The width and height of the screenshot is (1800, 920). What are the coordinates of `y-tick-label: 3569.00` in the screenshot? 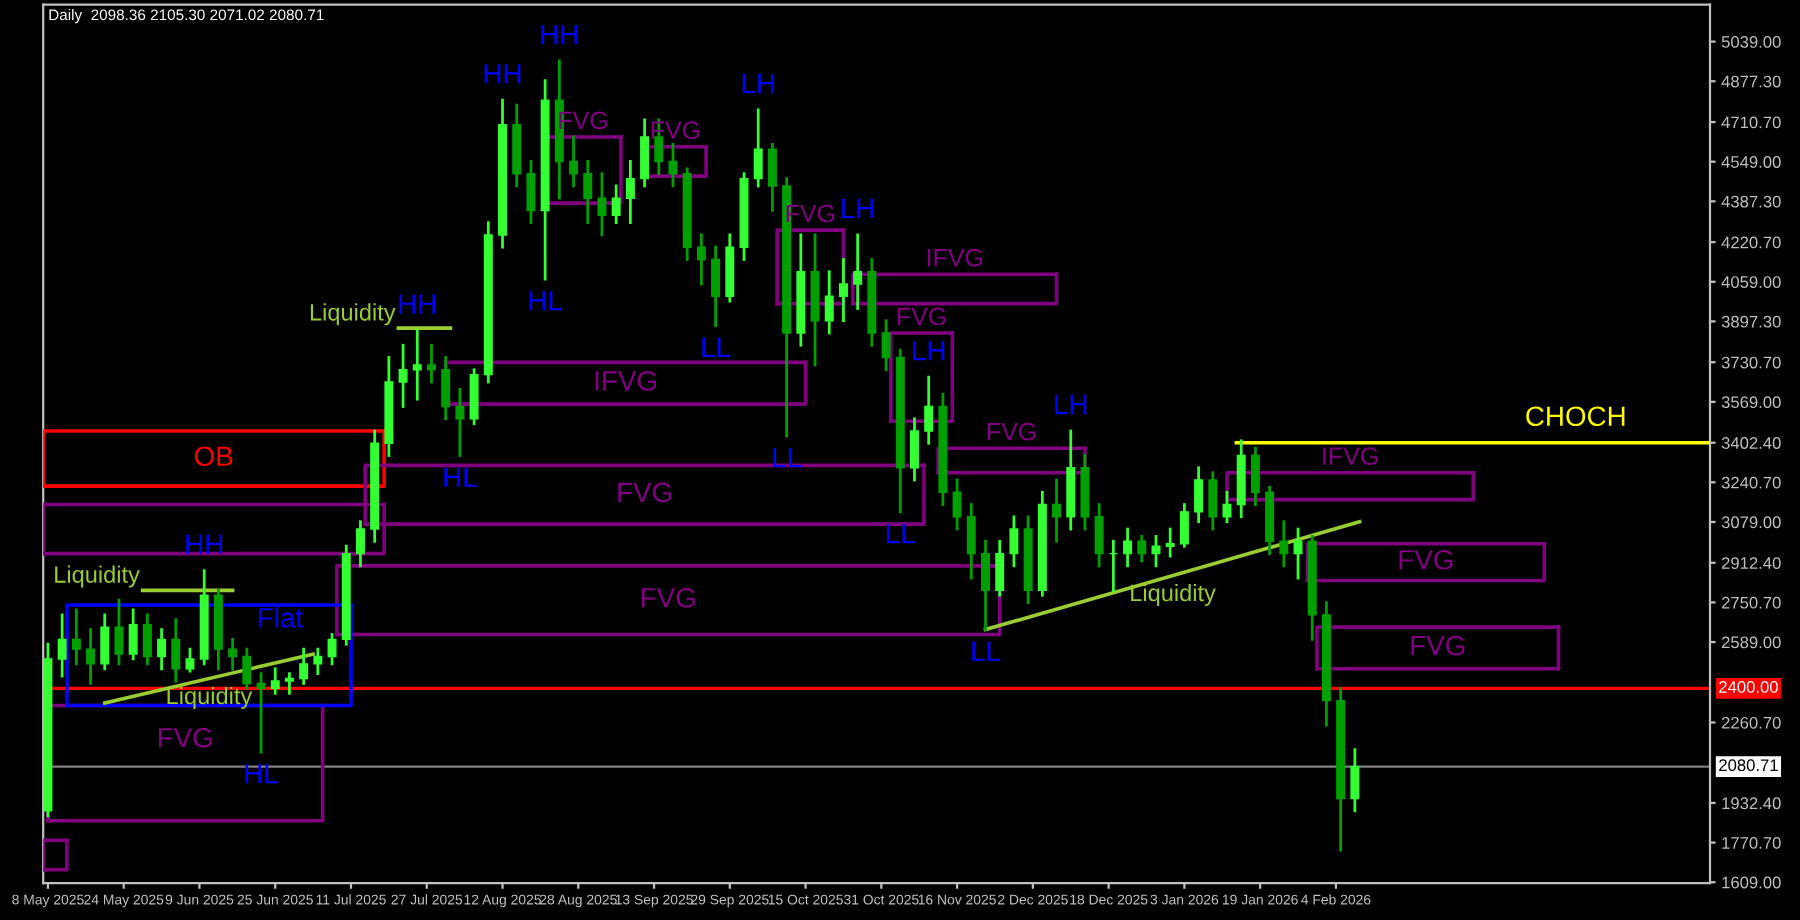 It's located at (1751, 402).